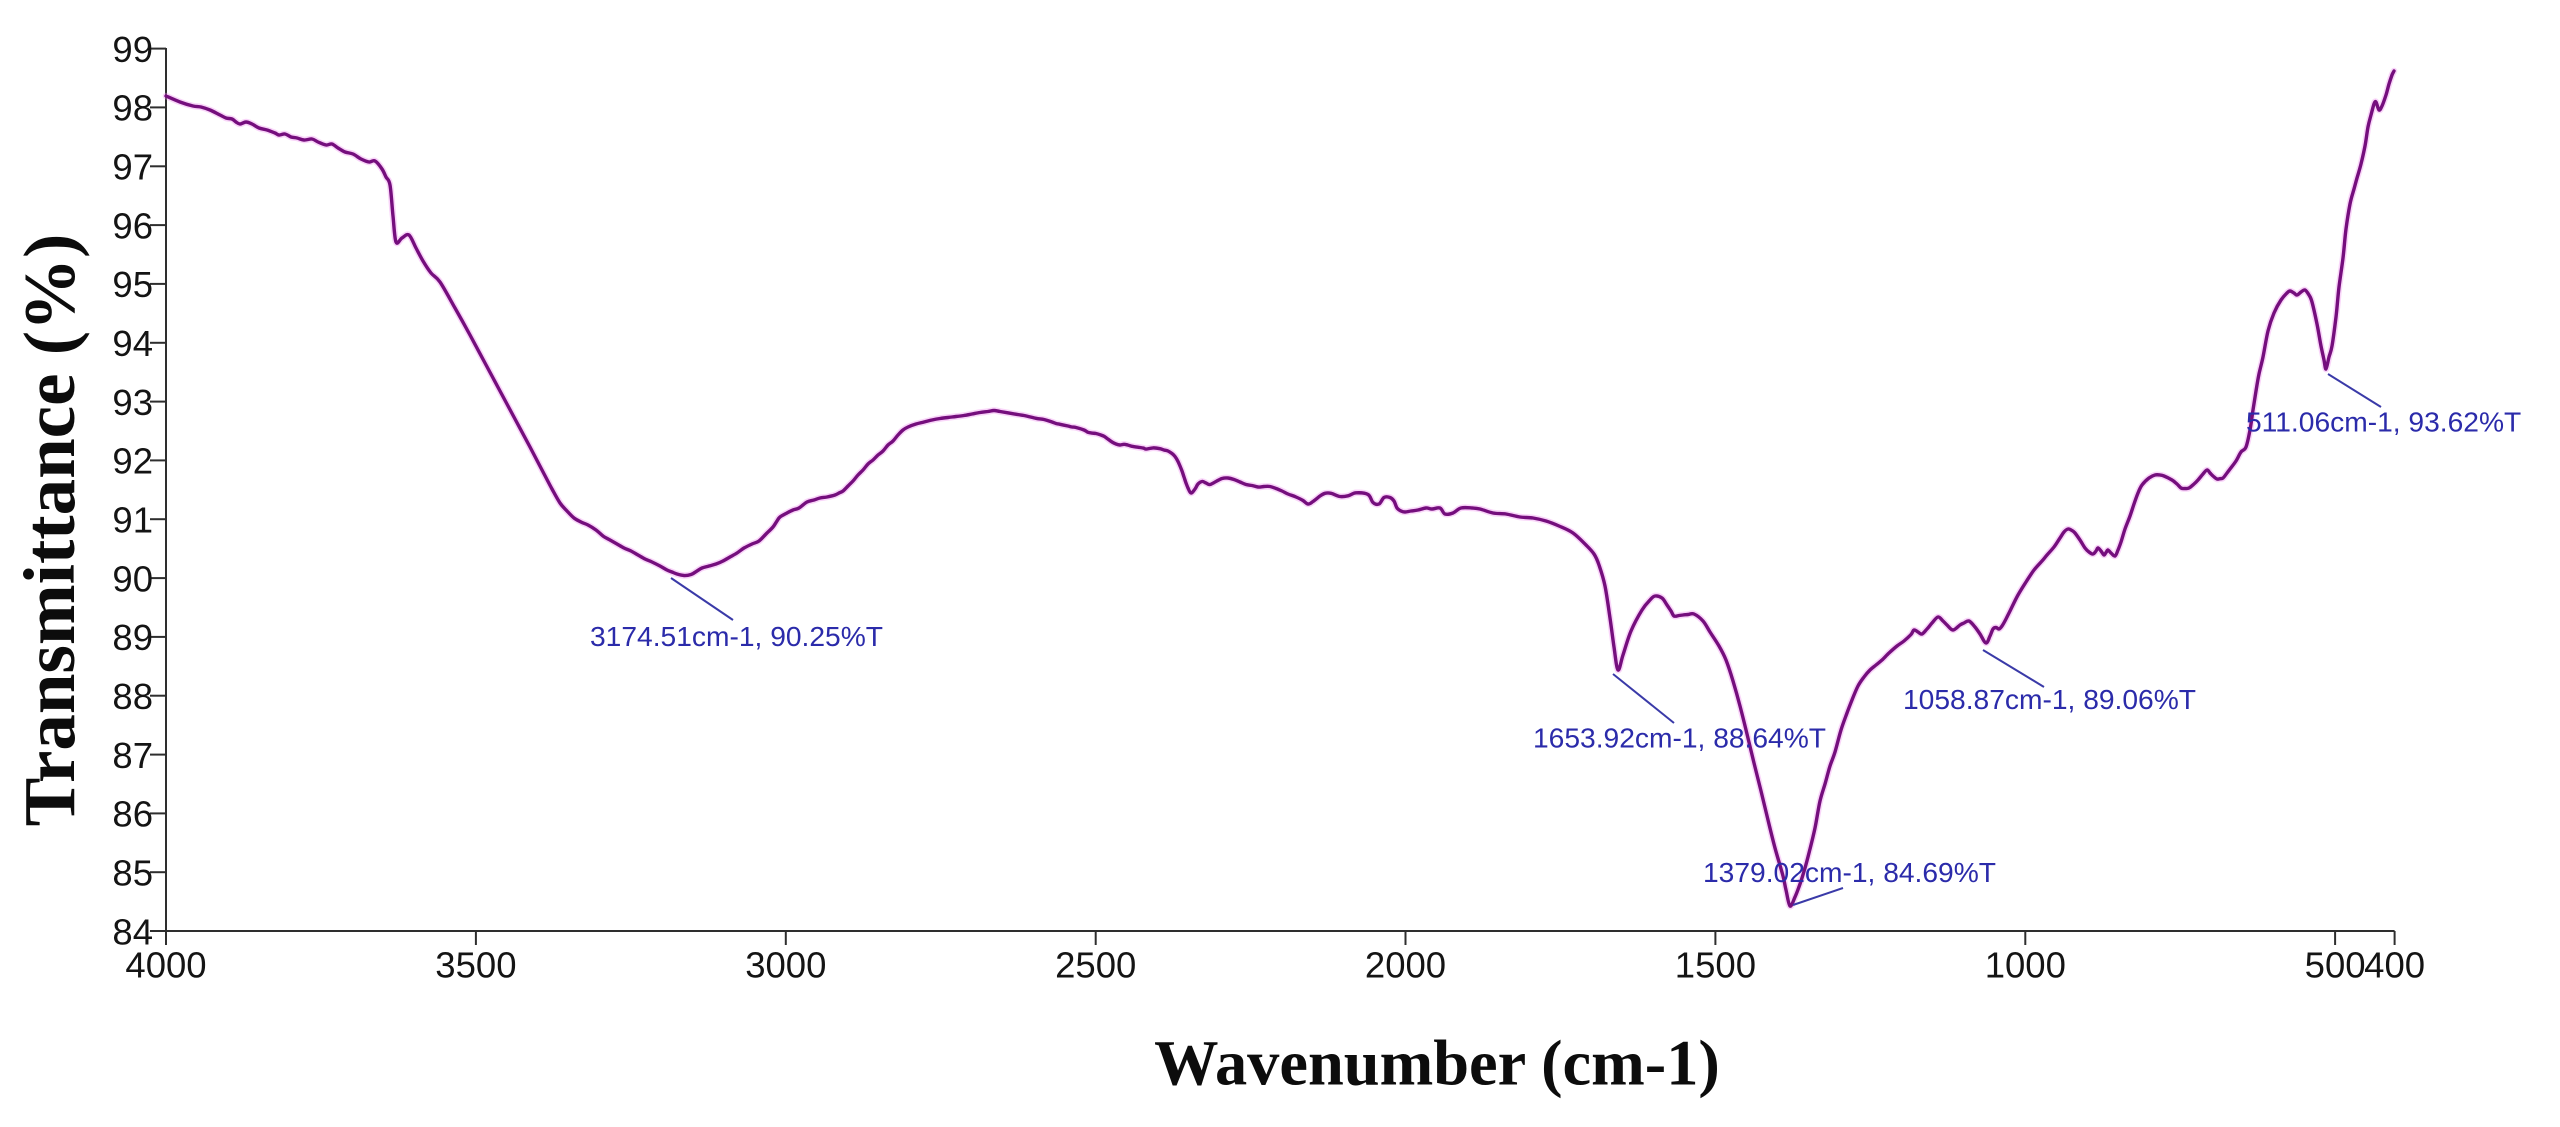 Image resolution: width=2560 pixels, height=1127 pixels. What do you see at coordinates (132, 873) in the screenshot?
I see `svg-text: 85` at bounding box center [132, 873].